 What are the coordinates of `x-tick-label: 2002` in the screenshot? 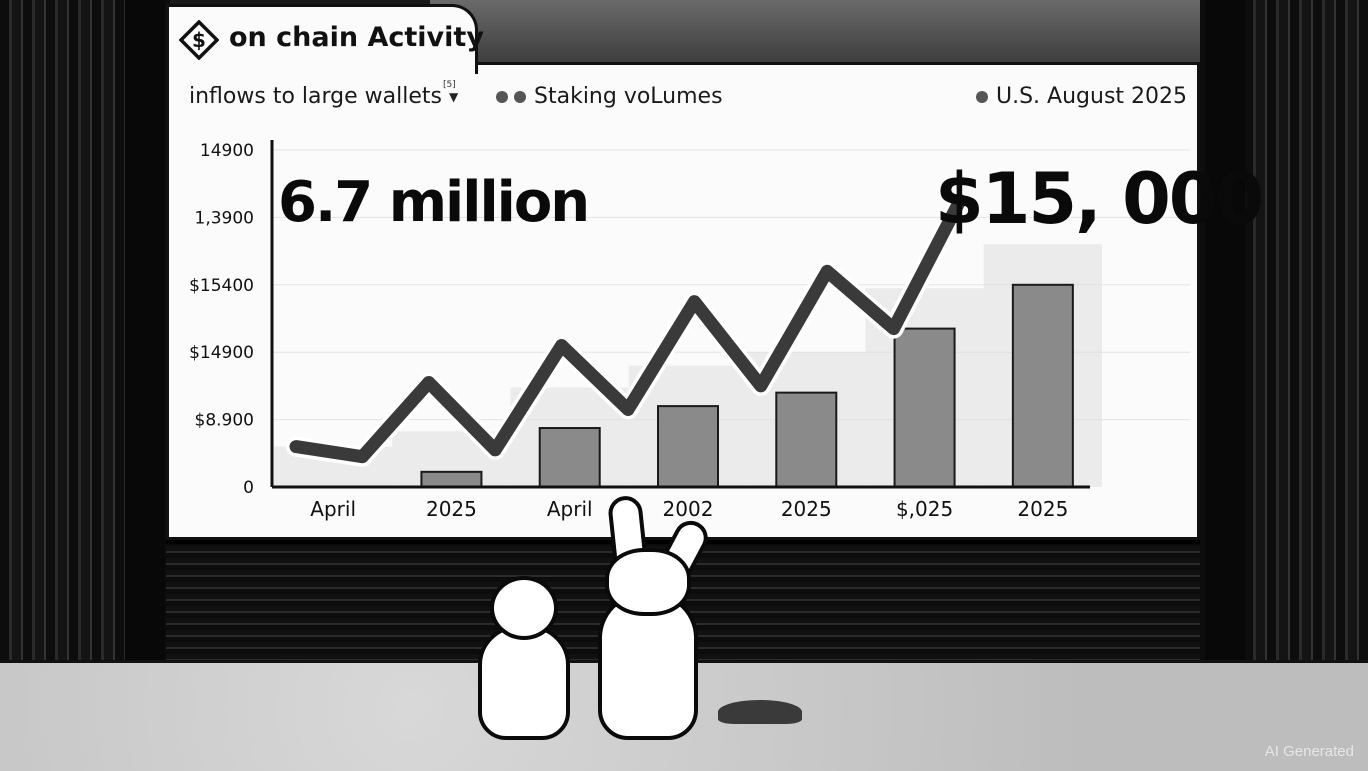 It's located at (688, 509).